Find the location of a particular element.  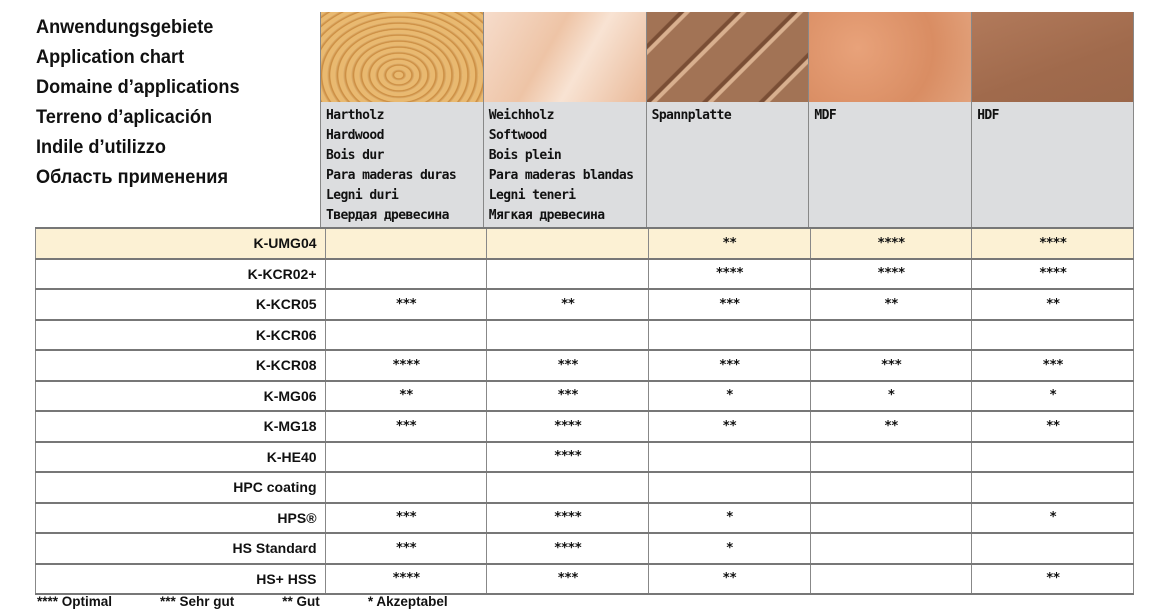

material-name: Para maderas blandas is located at coordinates (561, 175).